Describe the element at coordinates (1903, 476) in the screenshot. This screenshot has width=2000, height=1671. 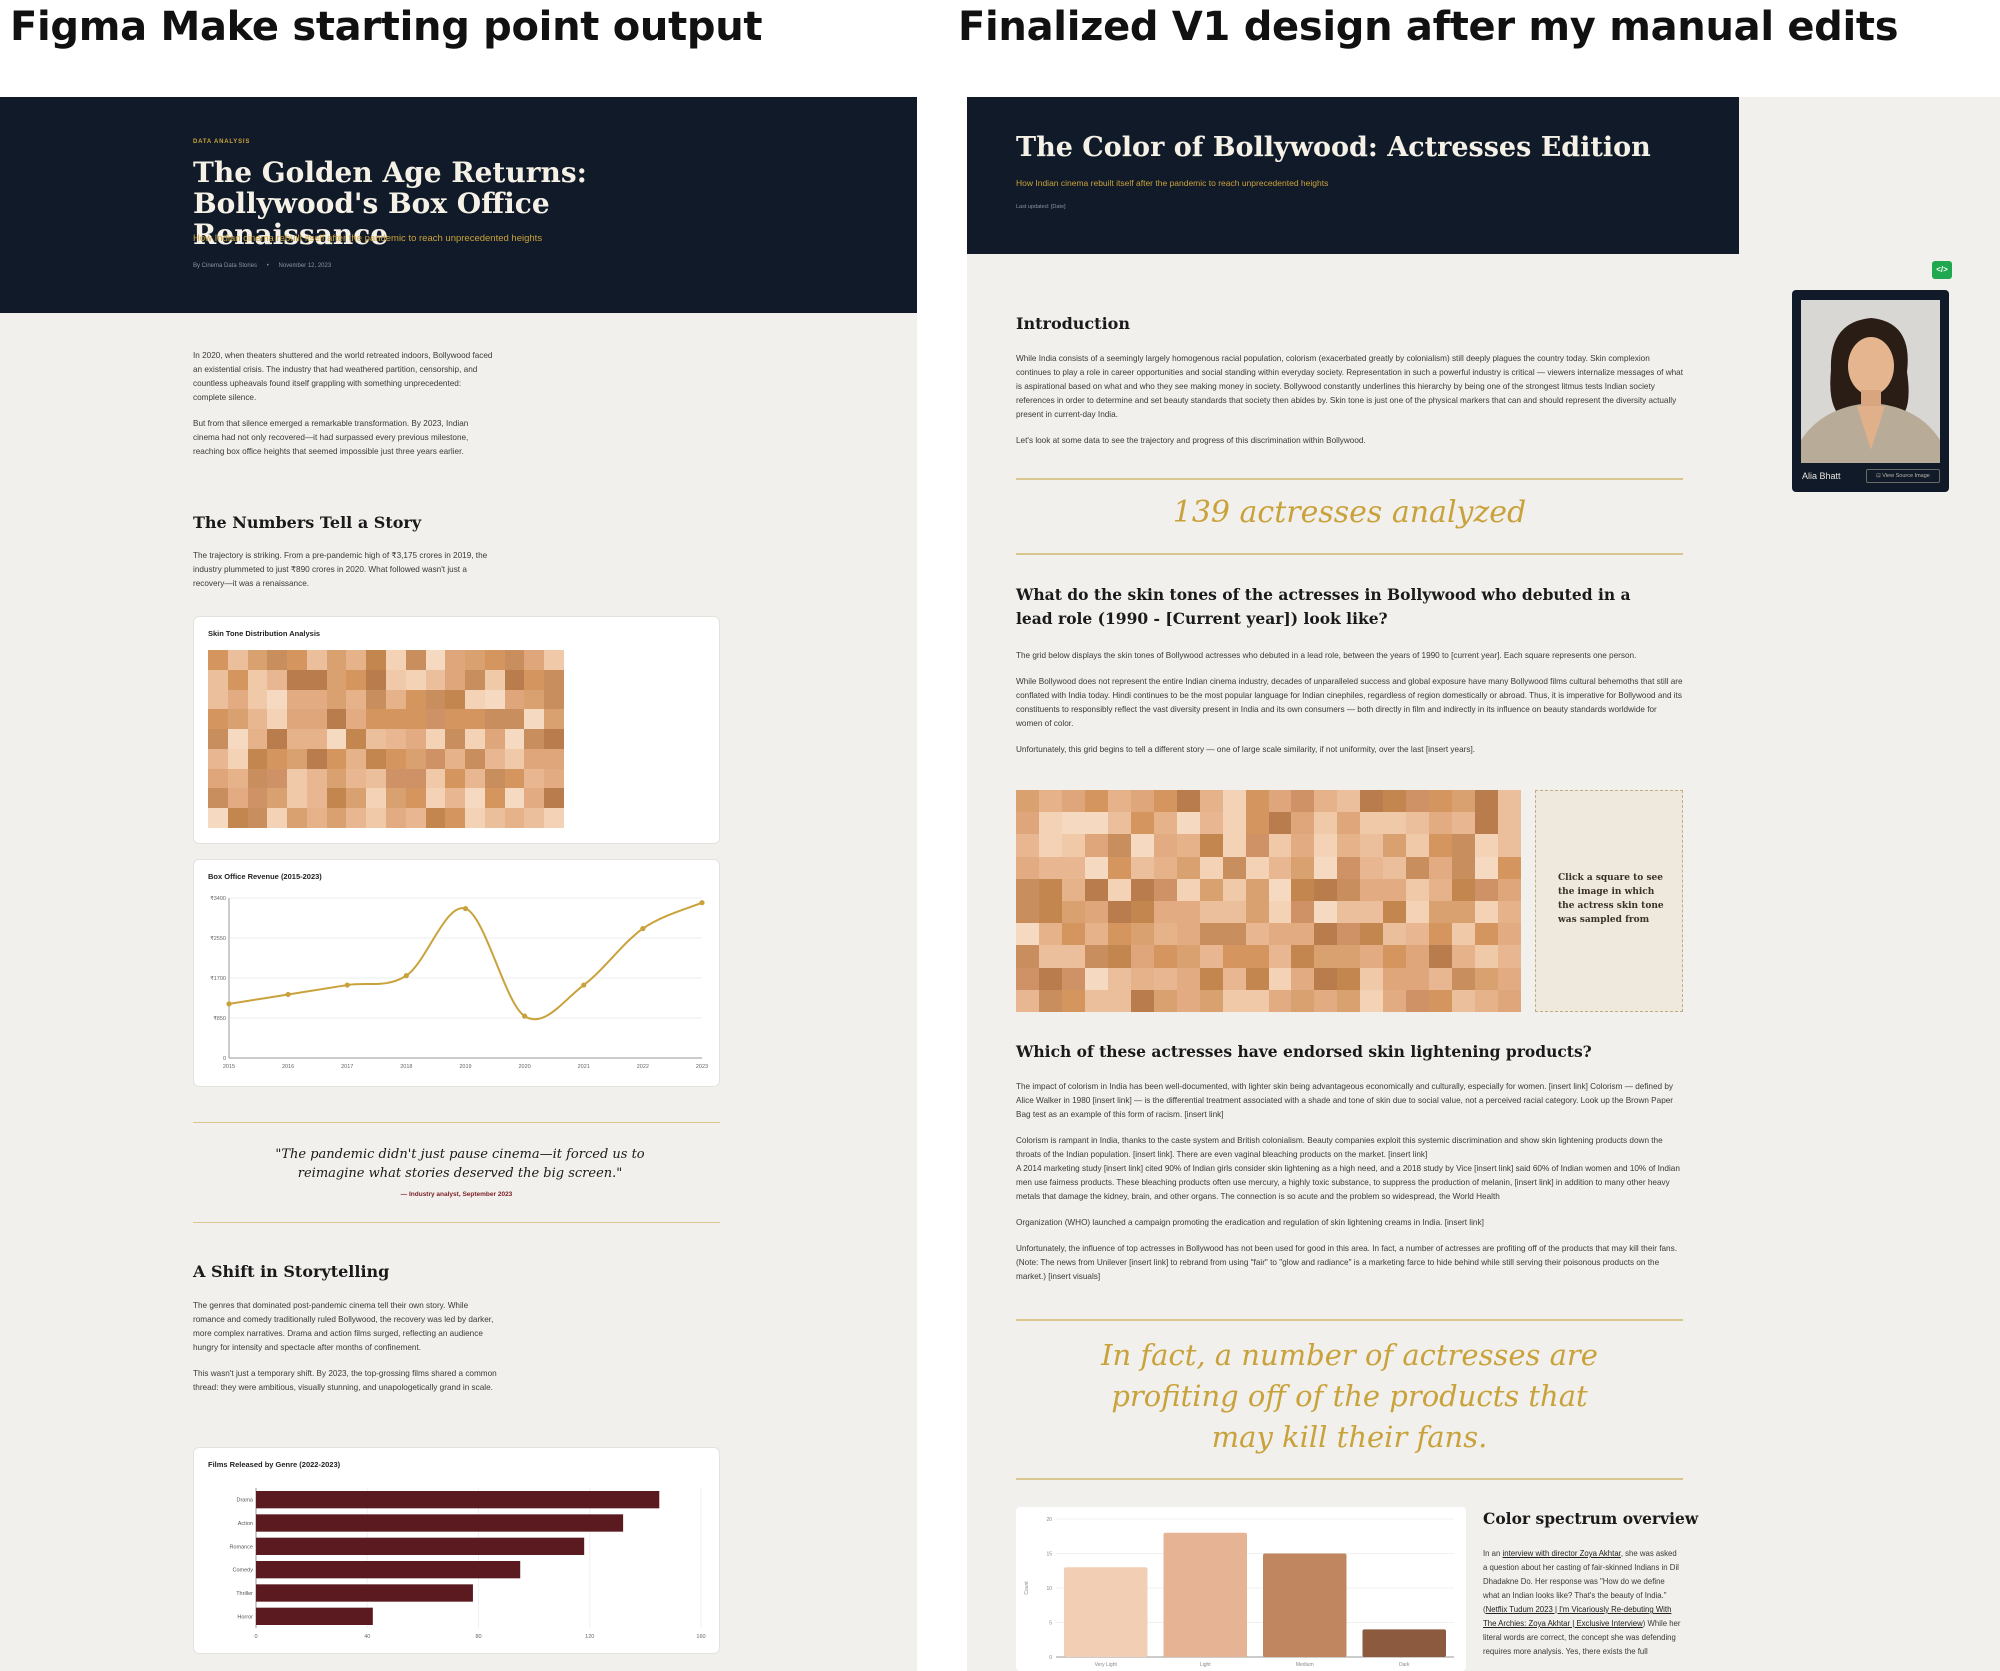
I see `view-source-button: ⊡ View Source Image` at that location.